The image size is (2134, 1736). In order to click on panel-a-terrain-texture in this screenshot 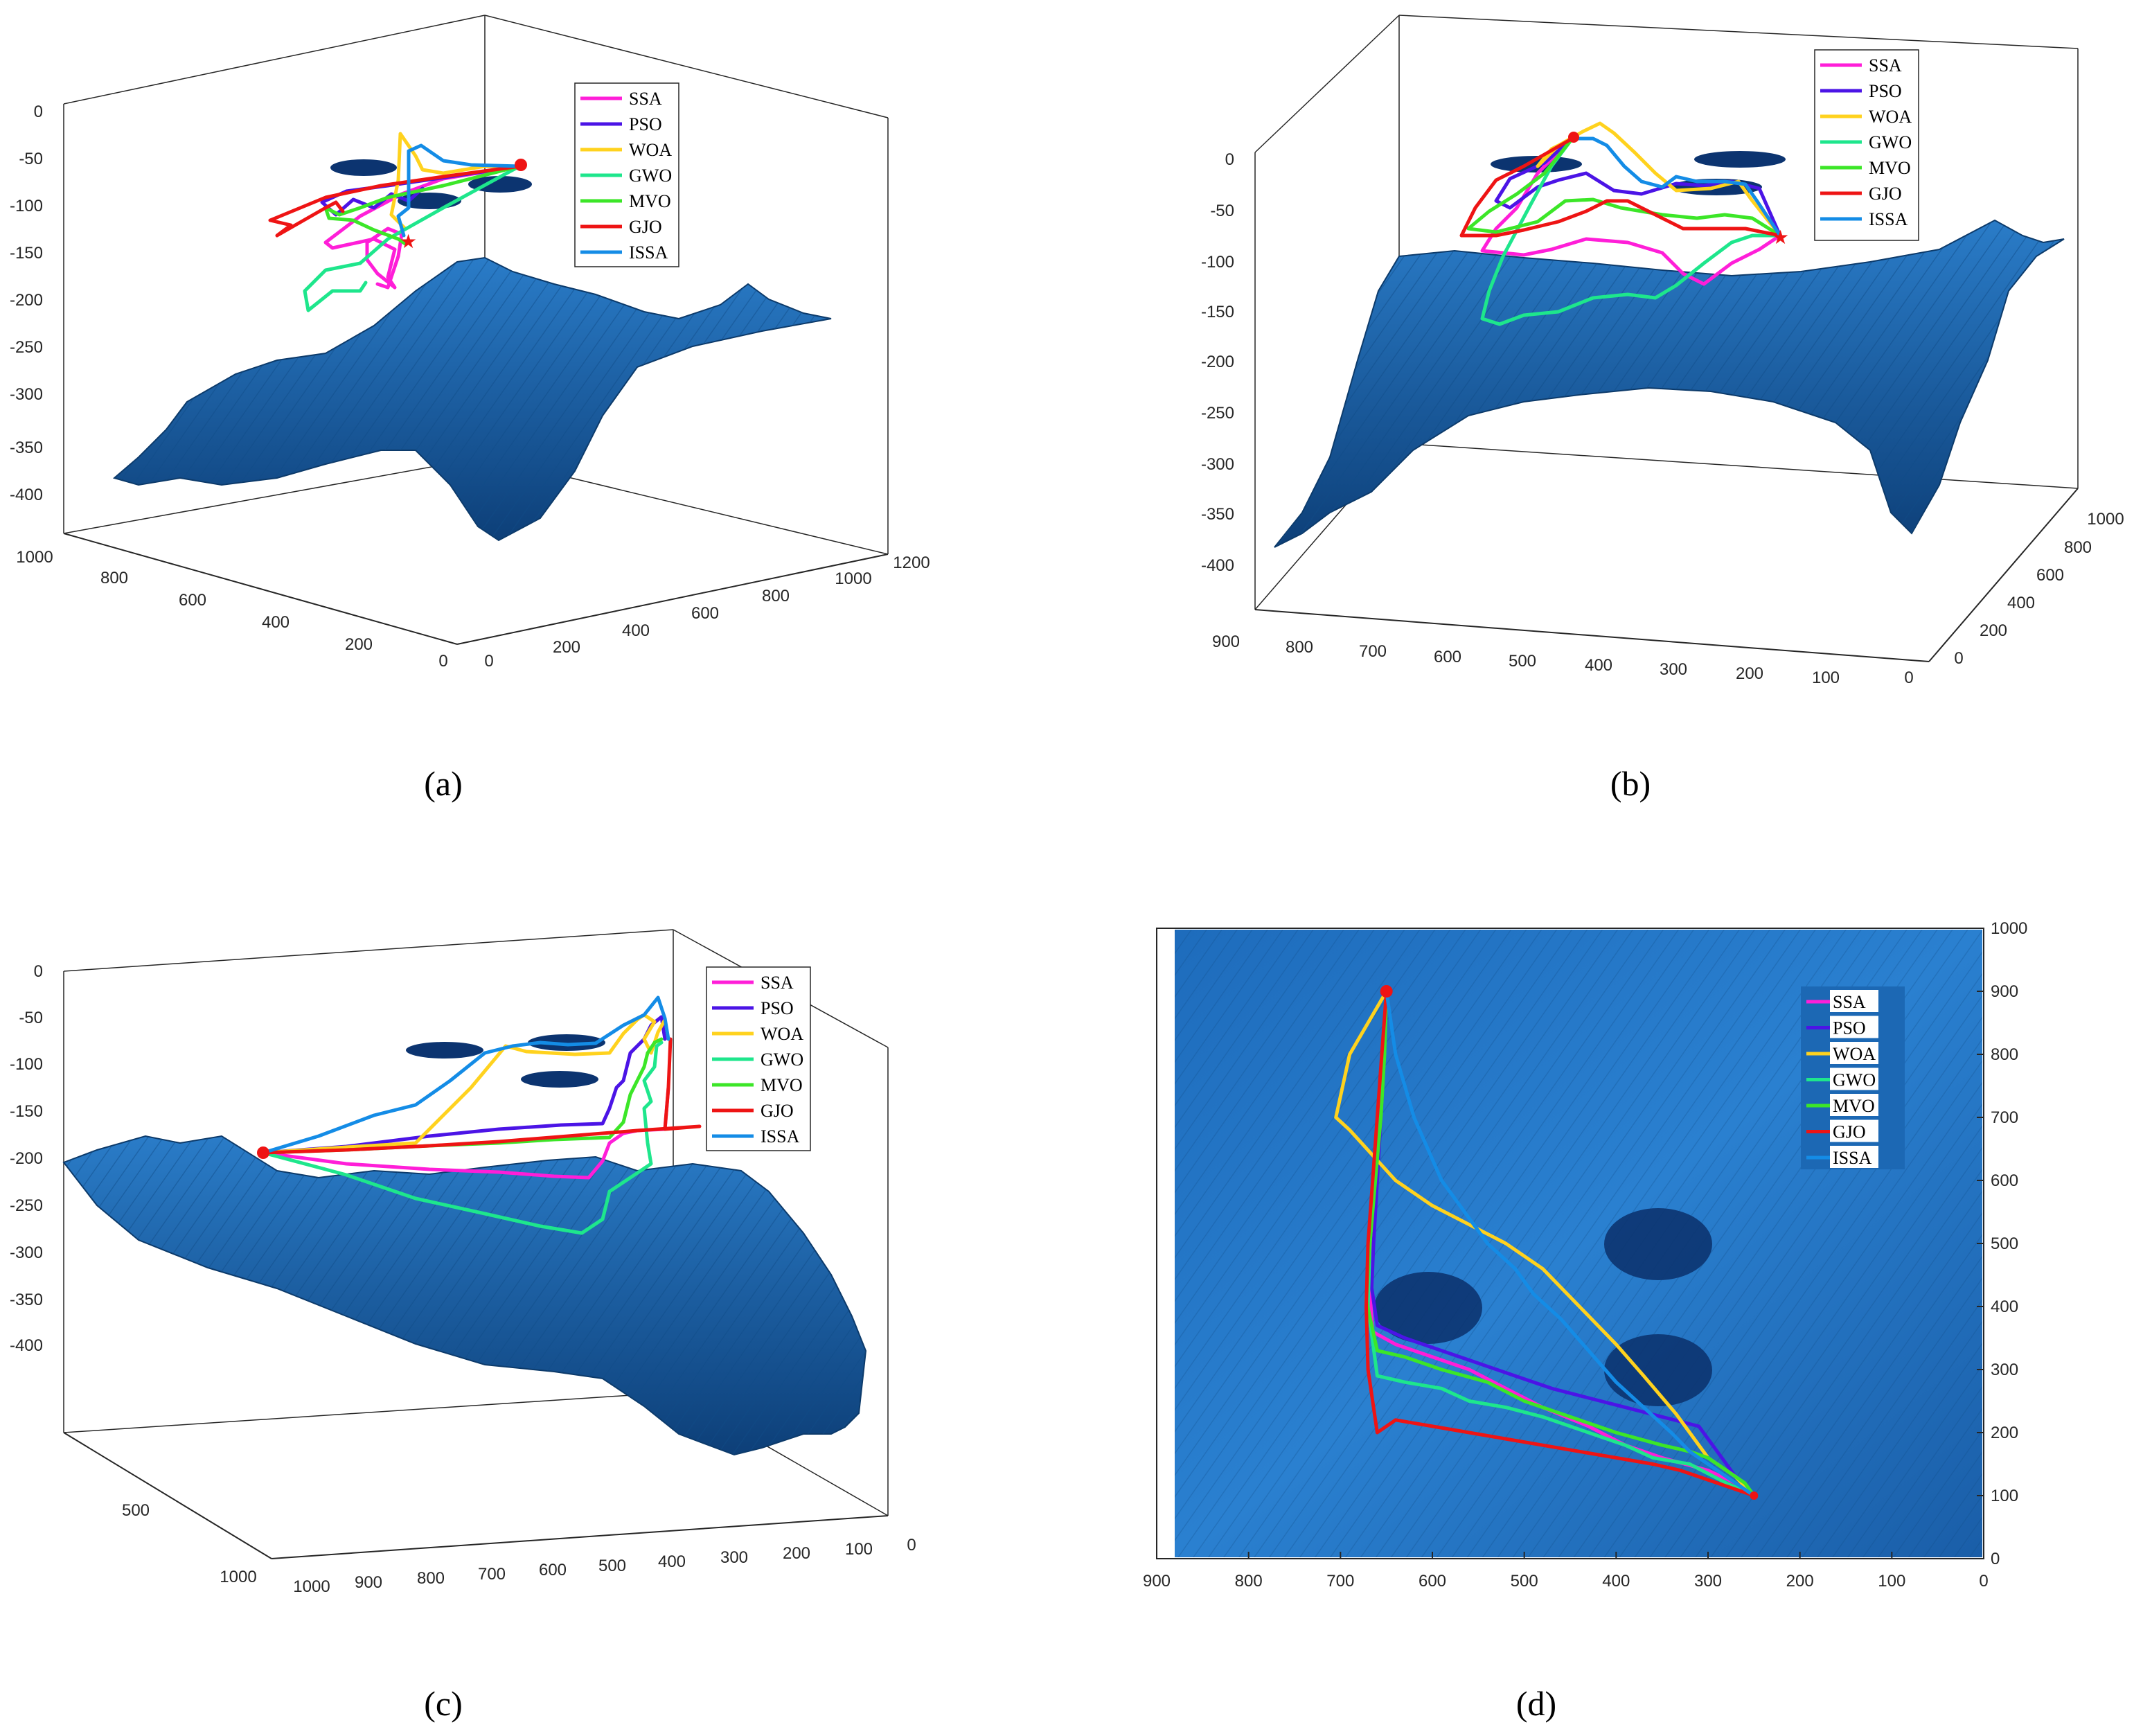, I will do `click(472, 399)`.